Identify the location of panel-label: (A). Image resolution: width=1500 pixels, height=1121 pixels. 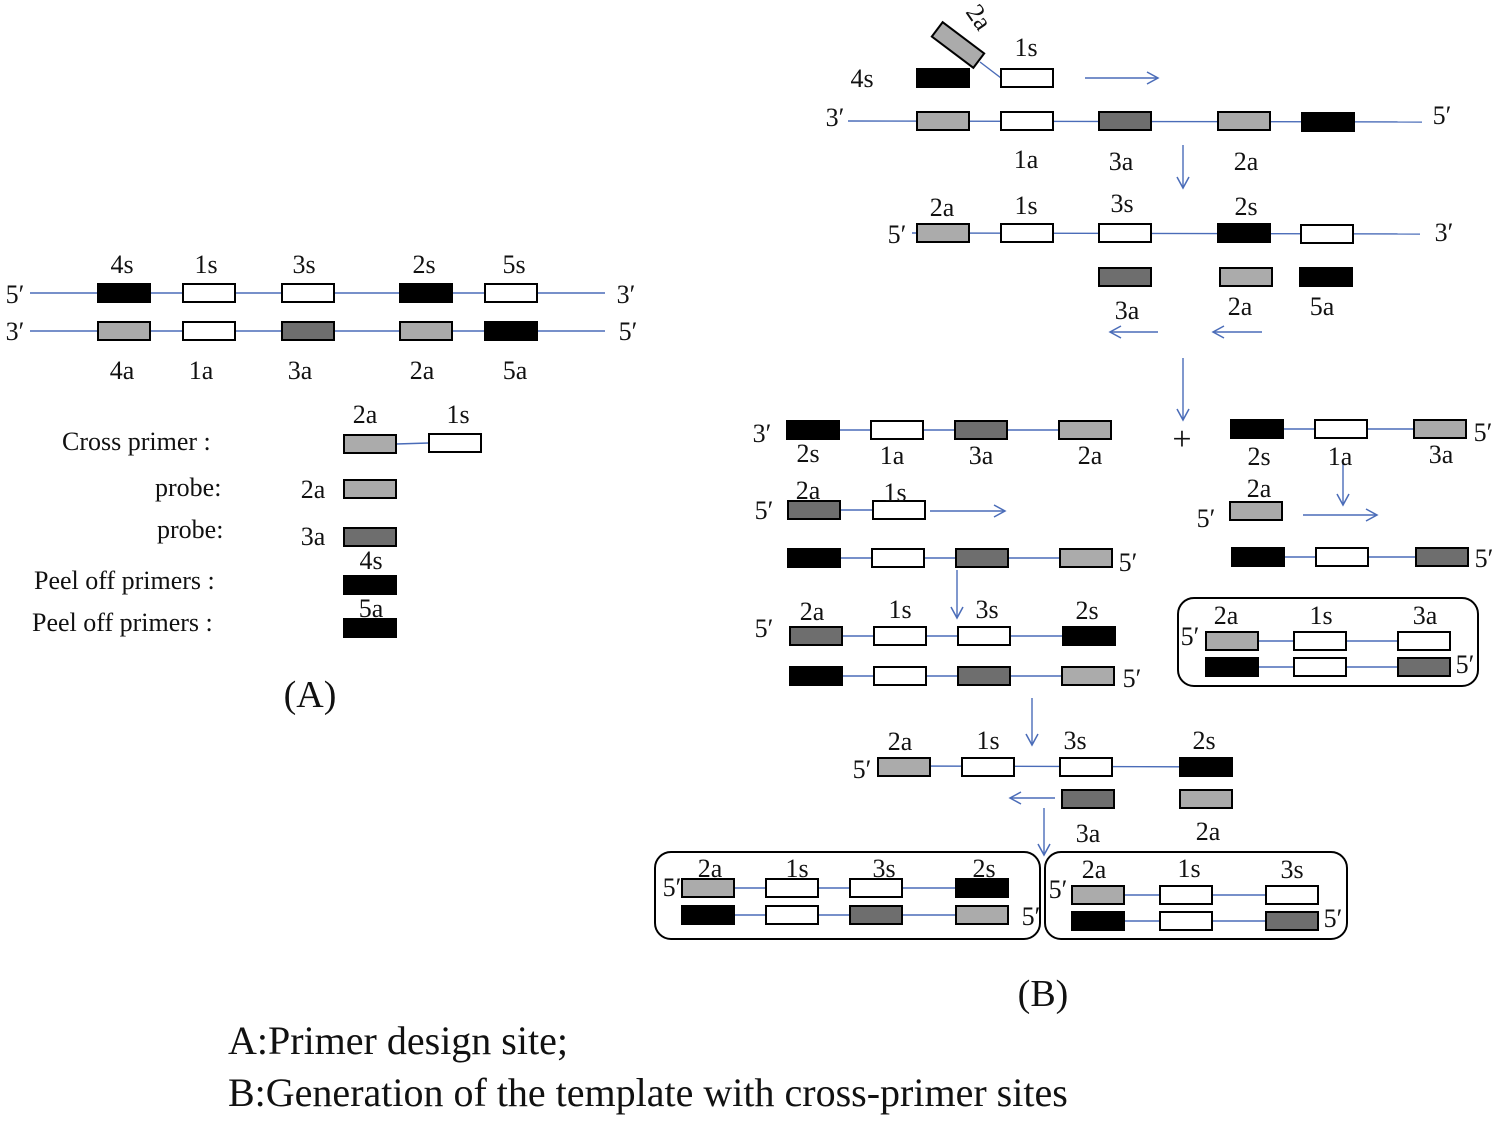
(310, 695).